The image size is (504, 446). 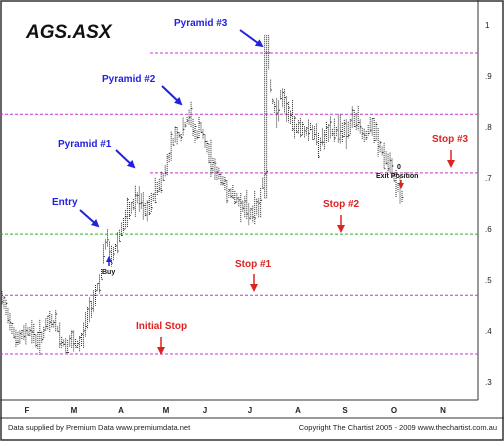 I want to click on pyramid-2-arrow, so click(x=172, y=95).